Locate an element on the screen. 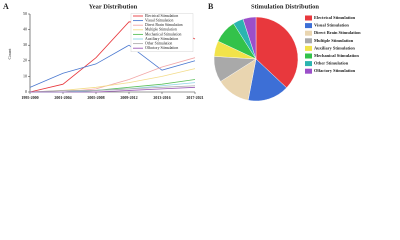  chart-title: Stimulation Distribution is located at coordinates (285, 6).